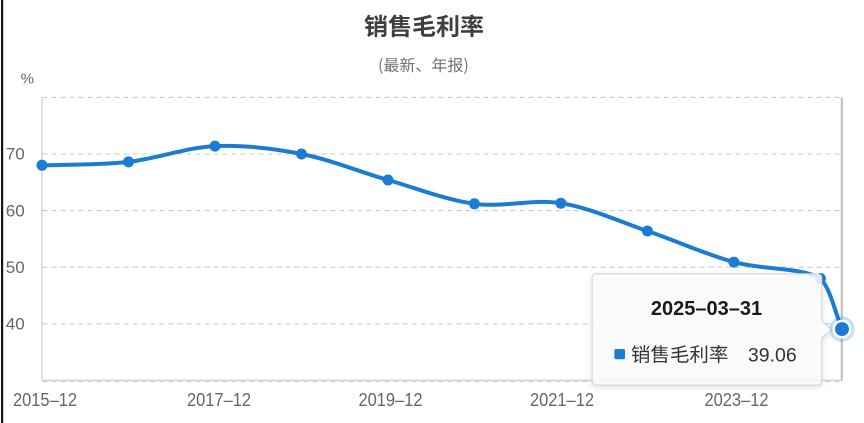  I want to click on svg-text: 60, so click(15, 210).